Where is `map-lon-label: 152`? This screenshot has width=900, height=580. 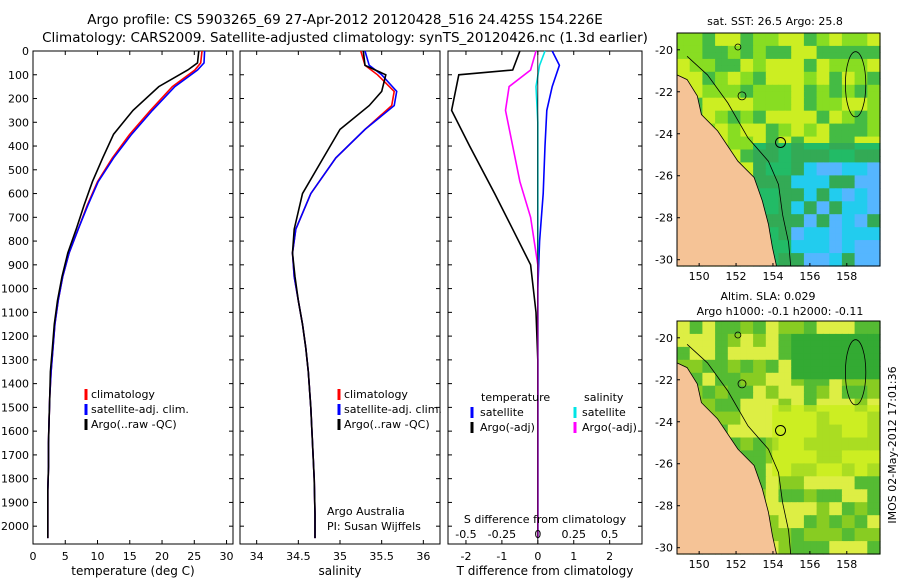 map-lon-label: 152 is located at coordinates (736, 276).